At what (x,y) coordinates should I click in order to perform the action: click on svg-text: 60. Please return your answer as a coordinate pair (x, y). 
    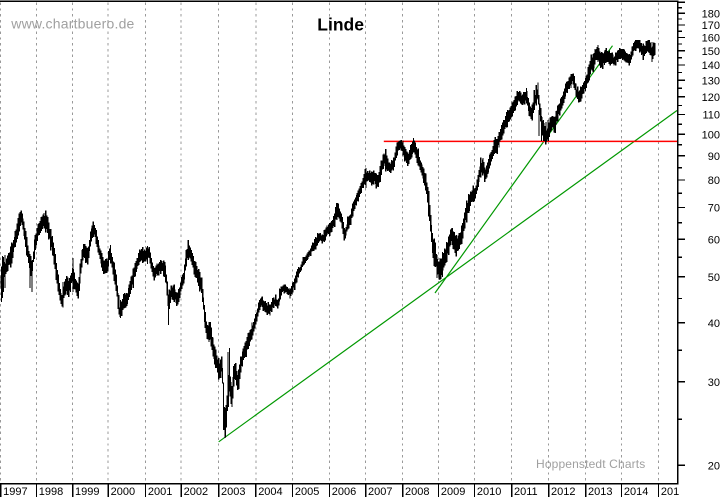
    Looking at the image, I should click on (714, 240).